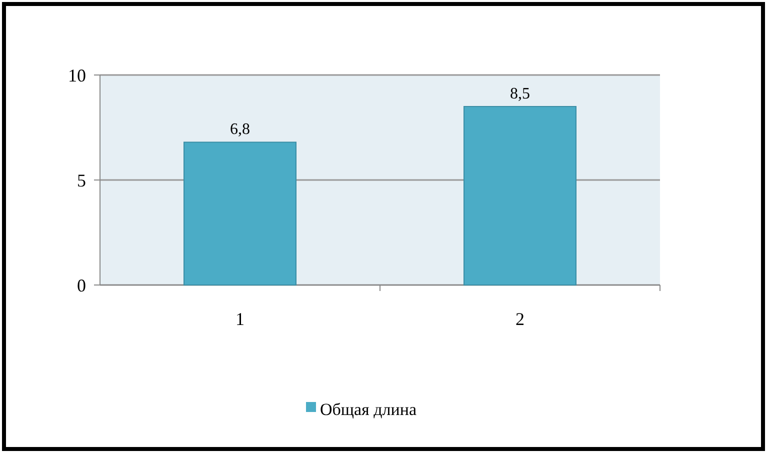  I want to click on data-label: 8,5, so click(520, 94).